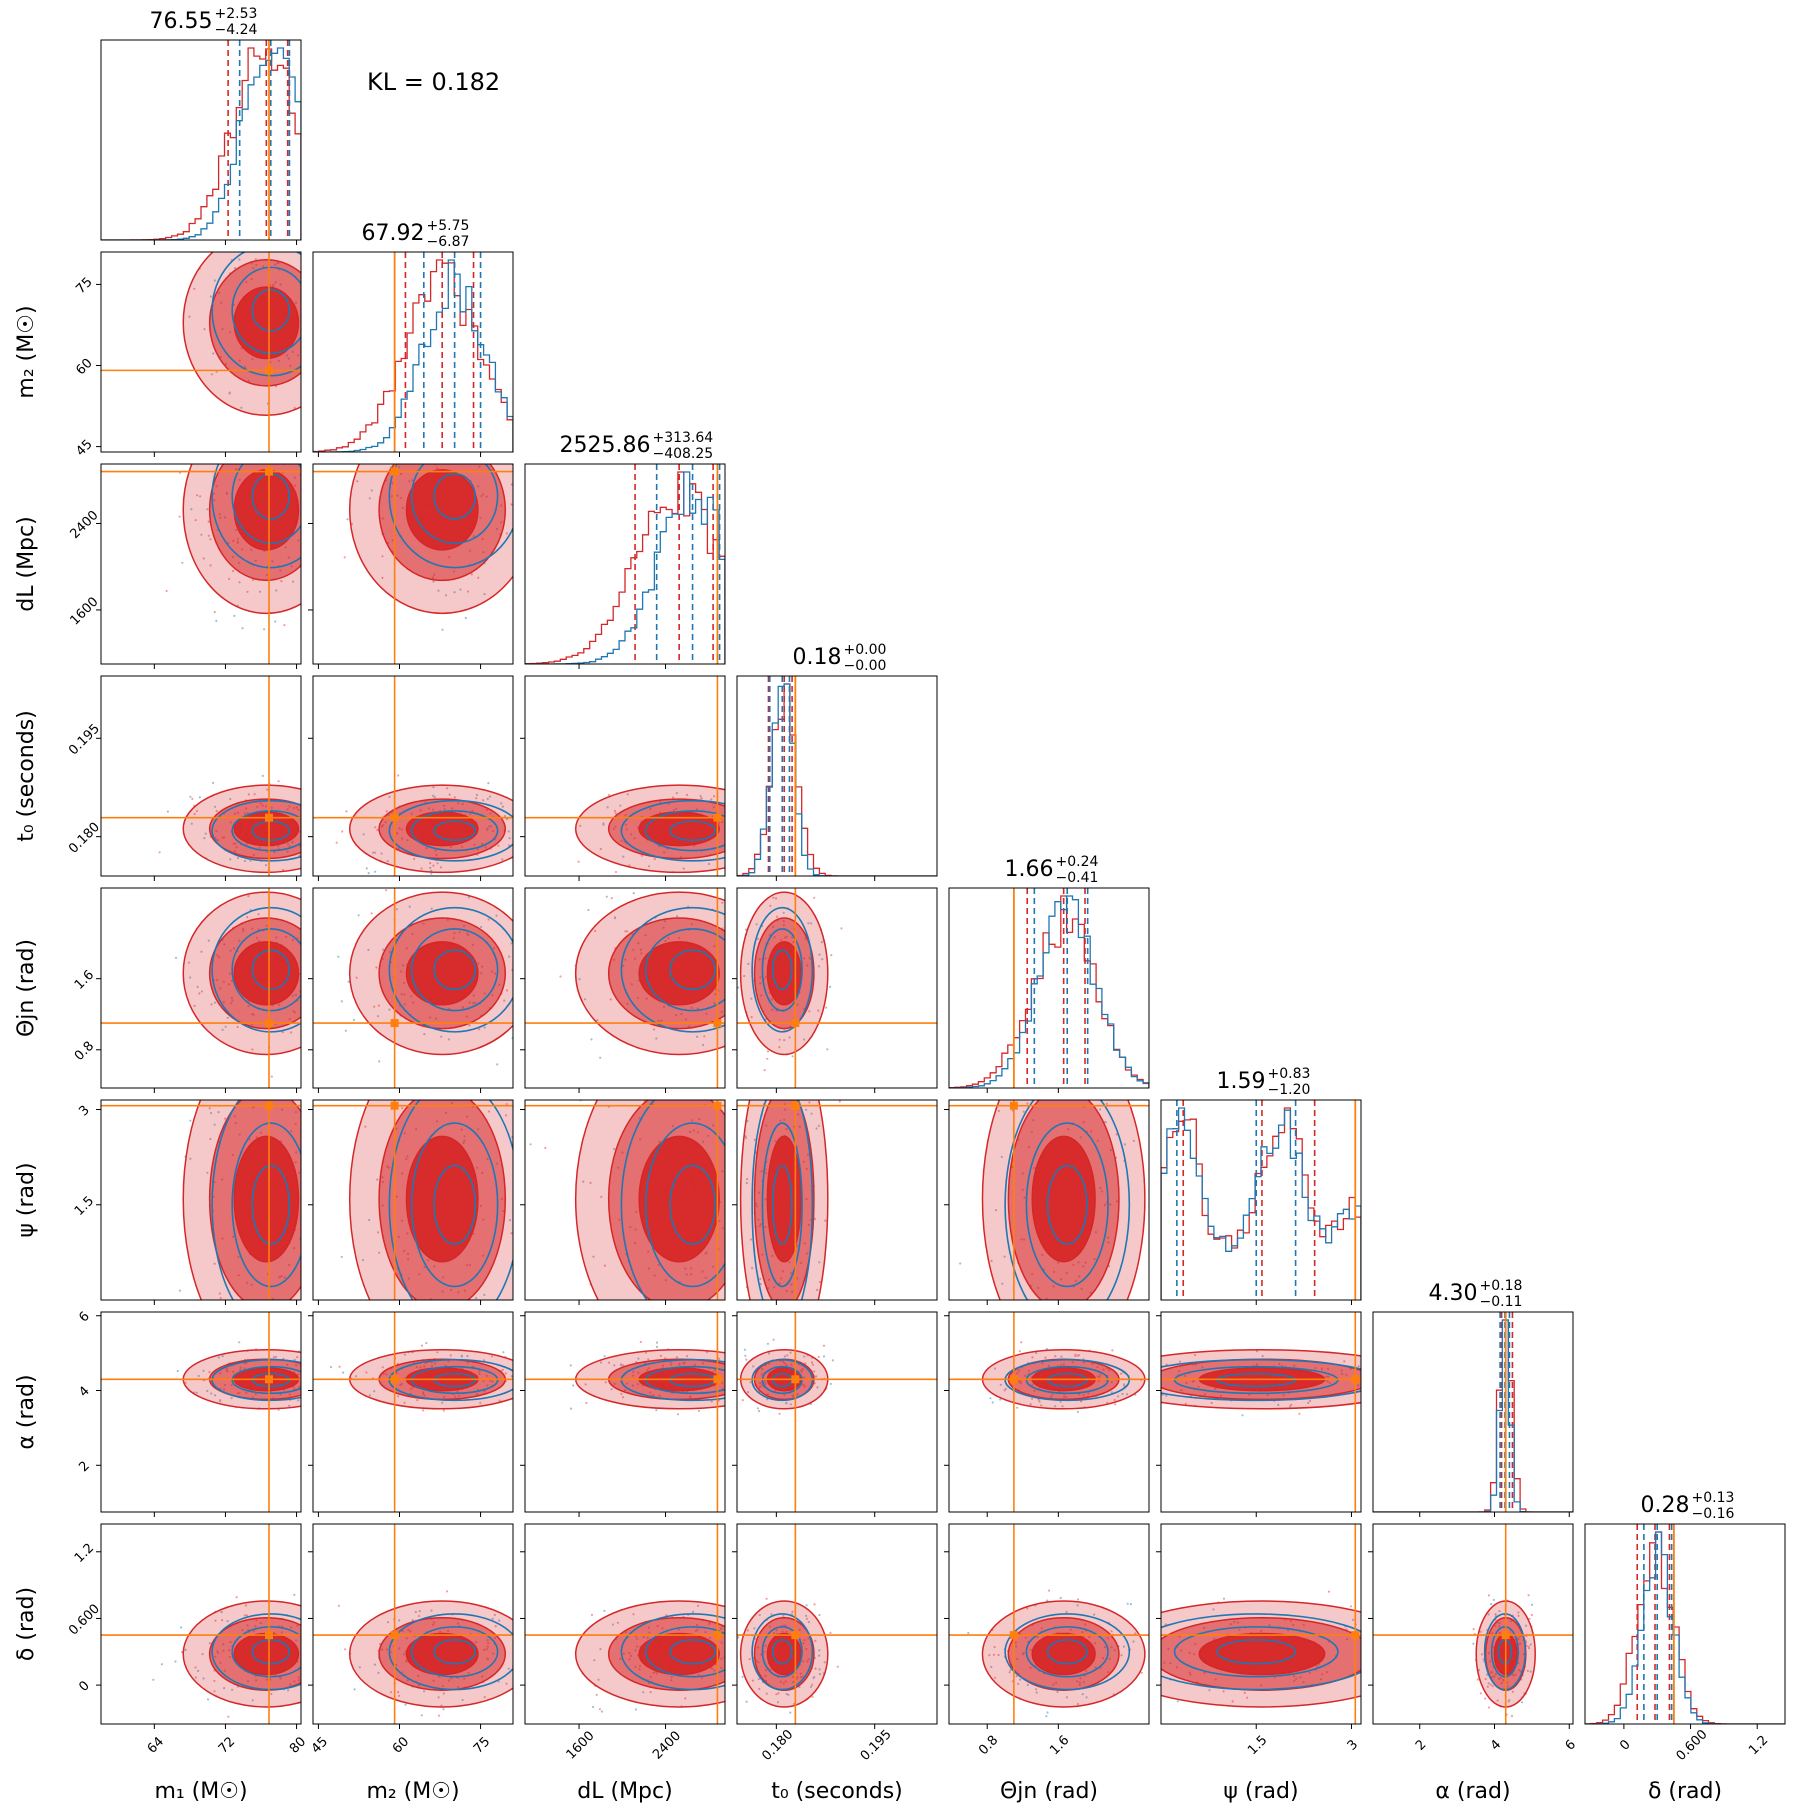 This screenshot has width=1809, height=1809. What do you see at coordinates (1261, 1203) in the screenshot?
I see `hist-blue-psi` at bounding box center [1261, 1203].